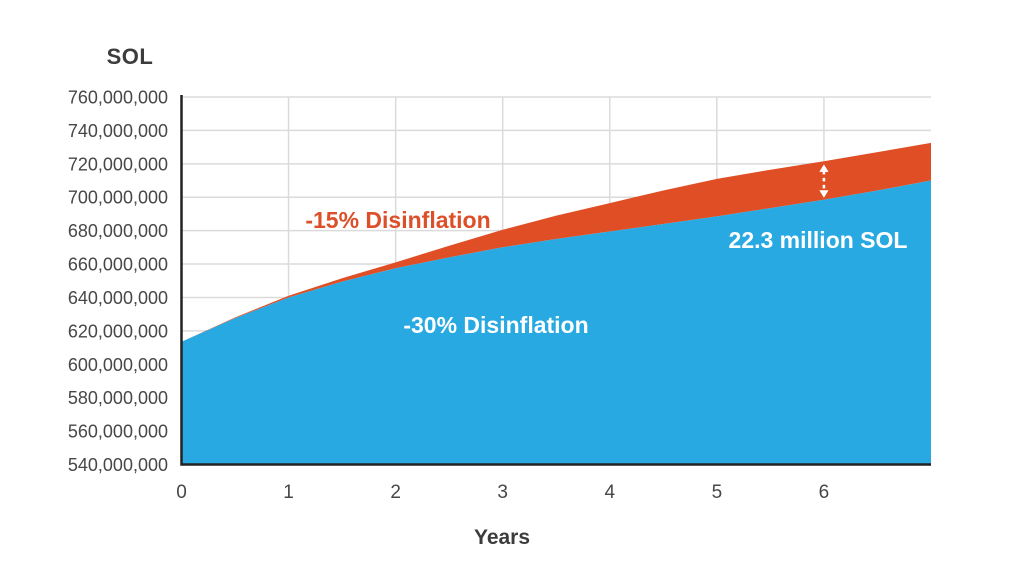 The image size is (1024, 587). What do you see at coordinates (118, 298) in the screenshot?
I see `y-tick-label: 640,000,000` at bounding box center [118, 298].